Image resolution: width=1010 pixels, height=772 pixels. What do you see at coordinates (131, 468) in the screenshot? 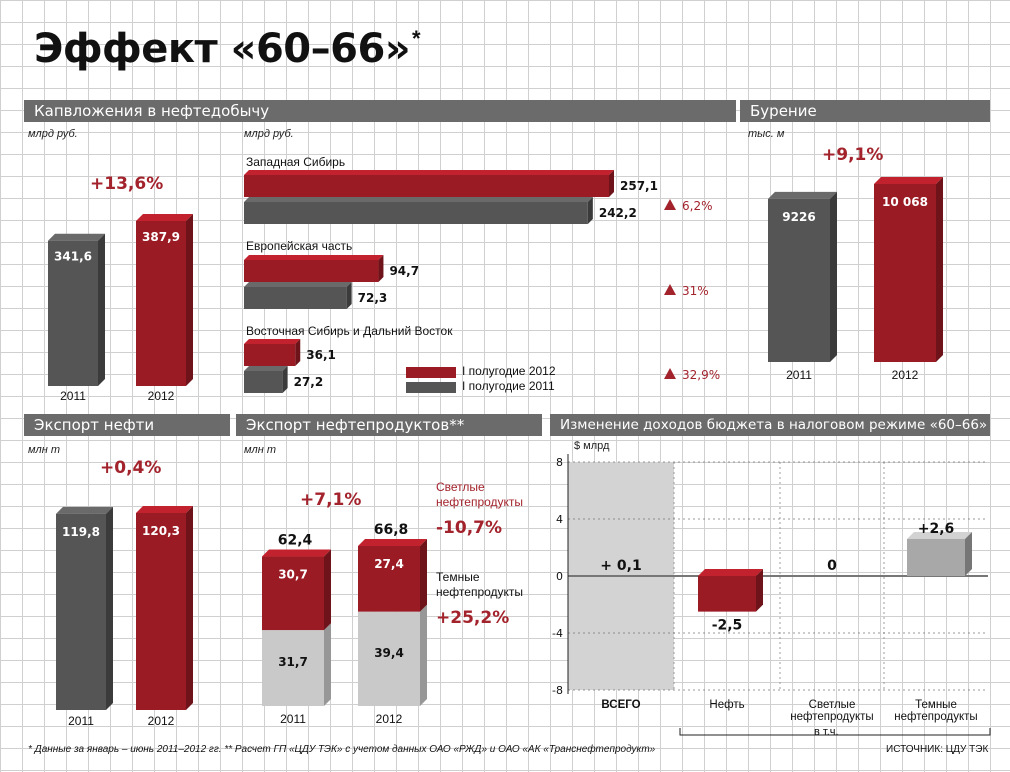
I see `oil-export-change: +0,4%` at bounding box center [131, 468].